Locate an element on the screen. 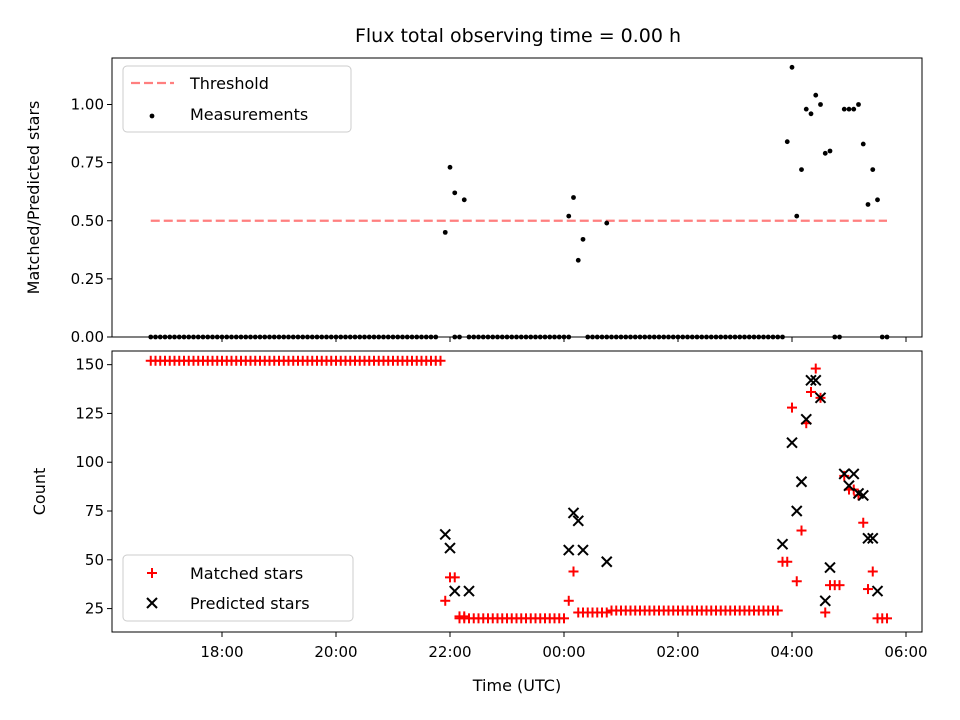  top-legend: Threshold Measurements is located at coordinates (237, 99).